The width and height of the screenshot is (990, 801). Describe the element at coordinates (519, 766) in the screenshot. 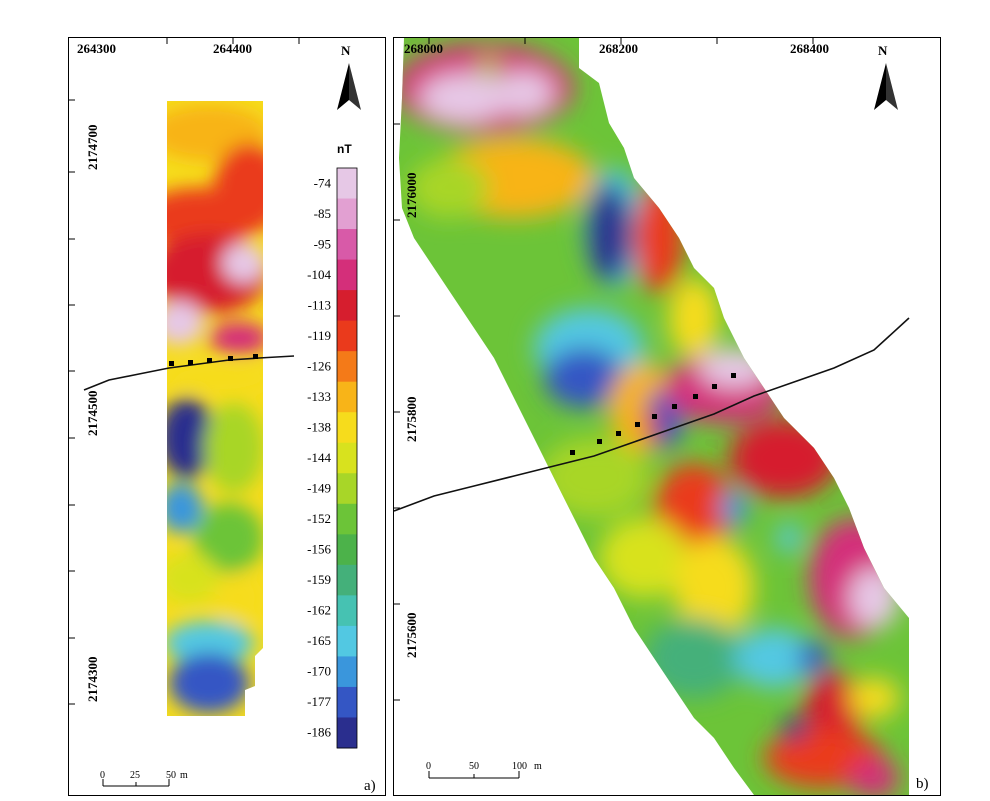

I see `scale-b-100: 100` at that location.